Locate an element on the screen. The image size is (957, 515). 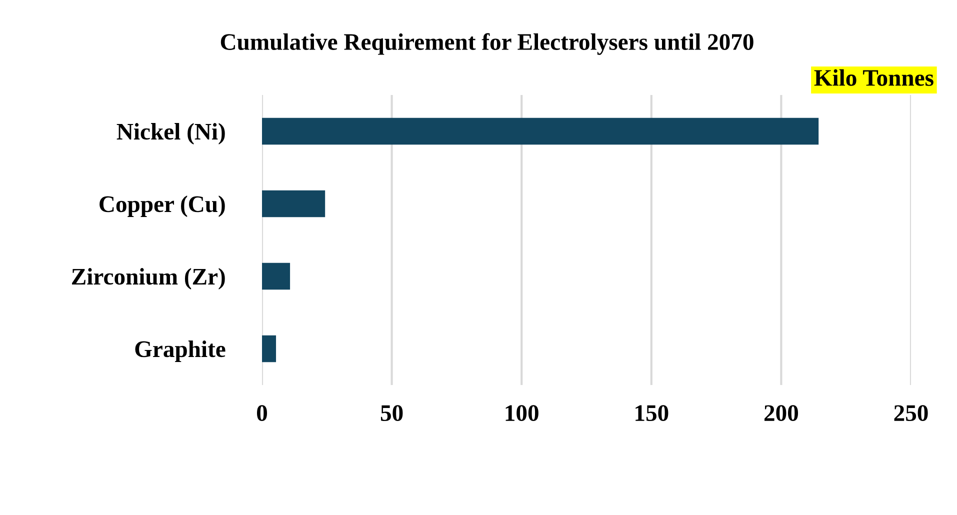
y-tick-label: Graphite is located at coordinates (180, 351).